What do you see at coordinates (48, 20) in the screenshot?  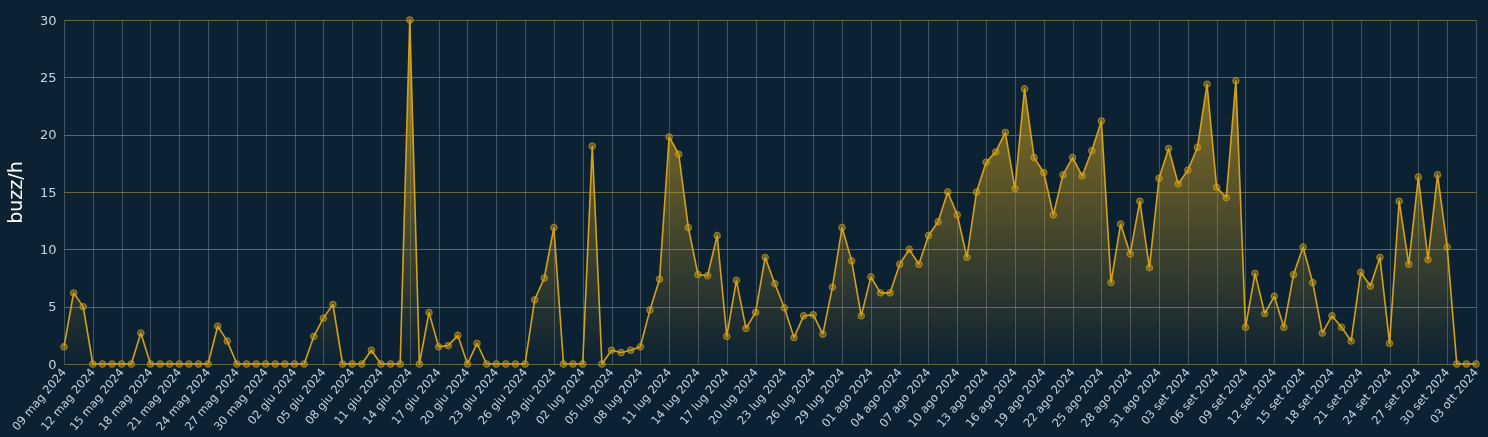 I see `y-tick-label: 30` at bounding box center [48, 20].